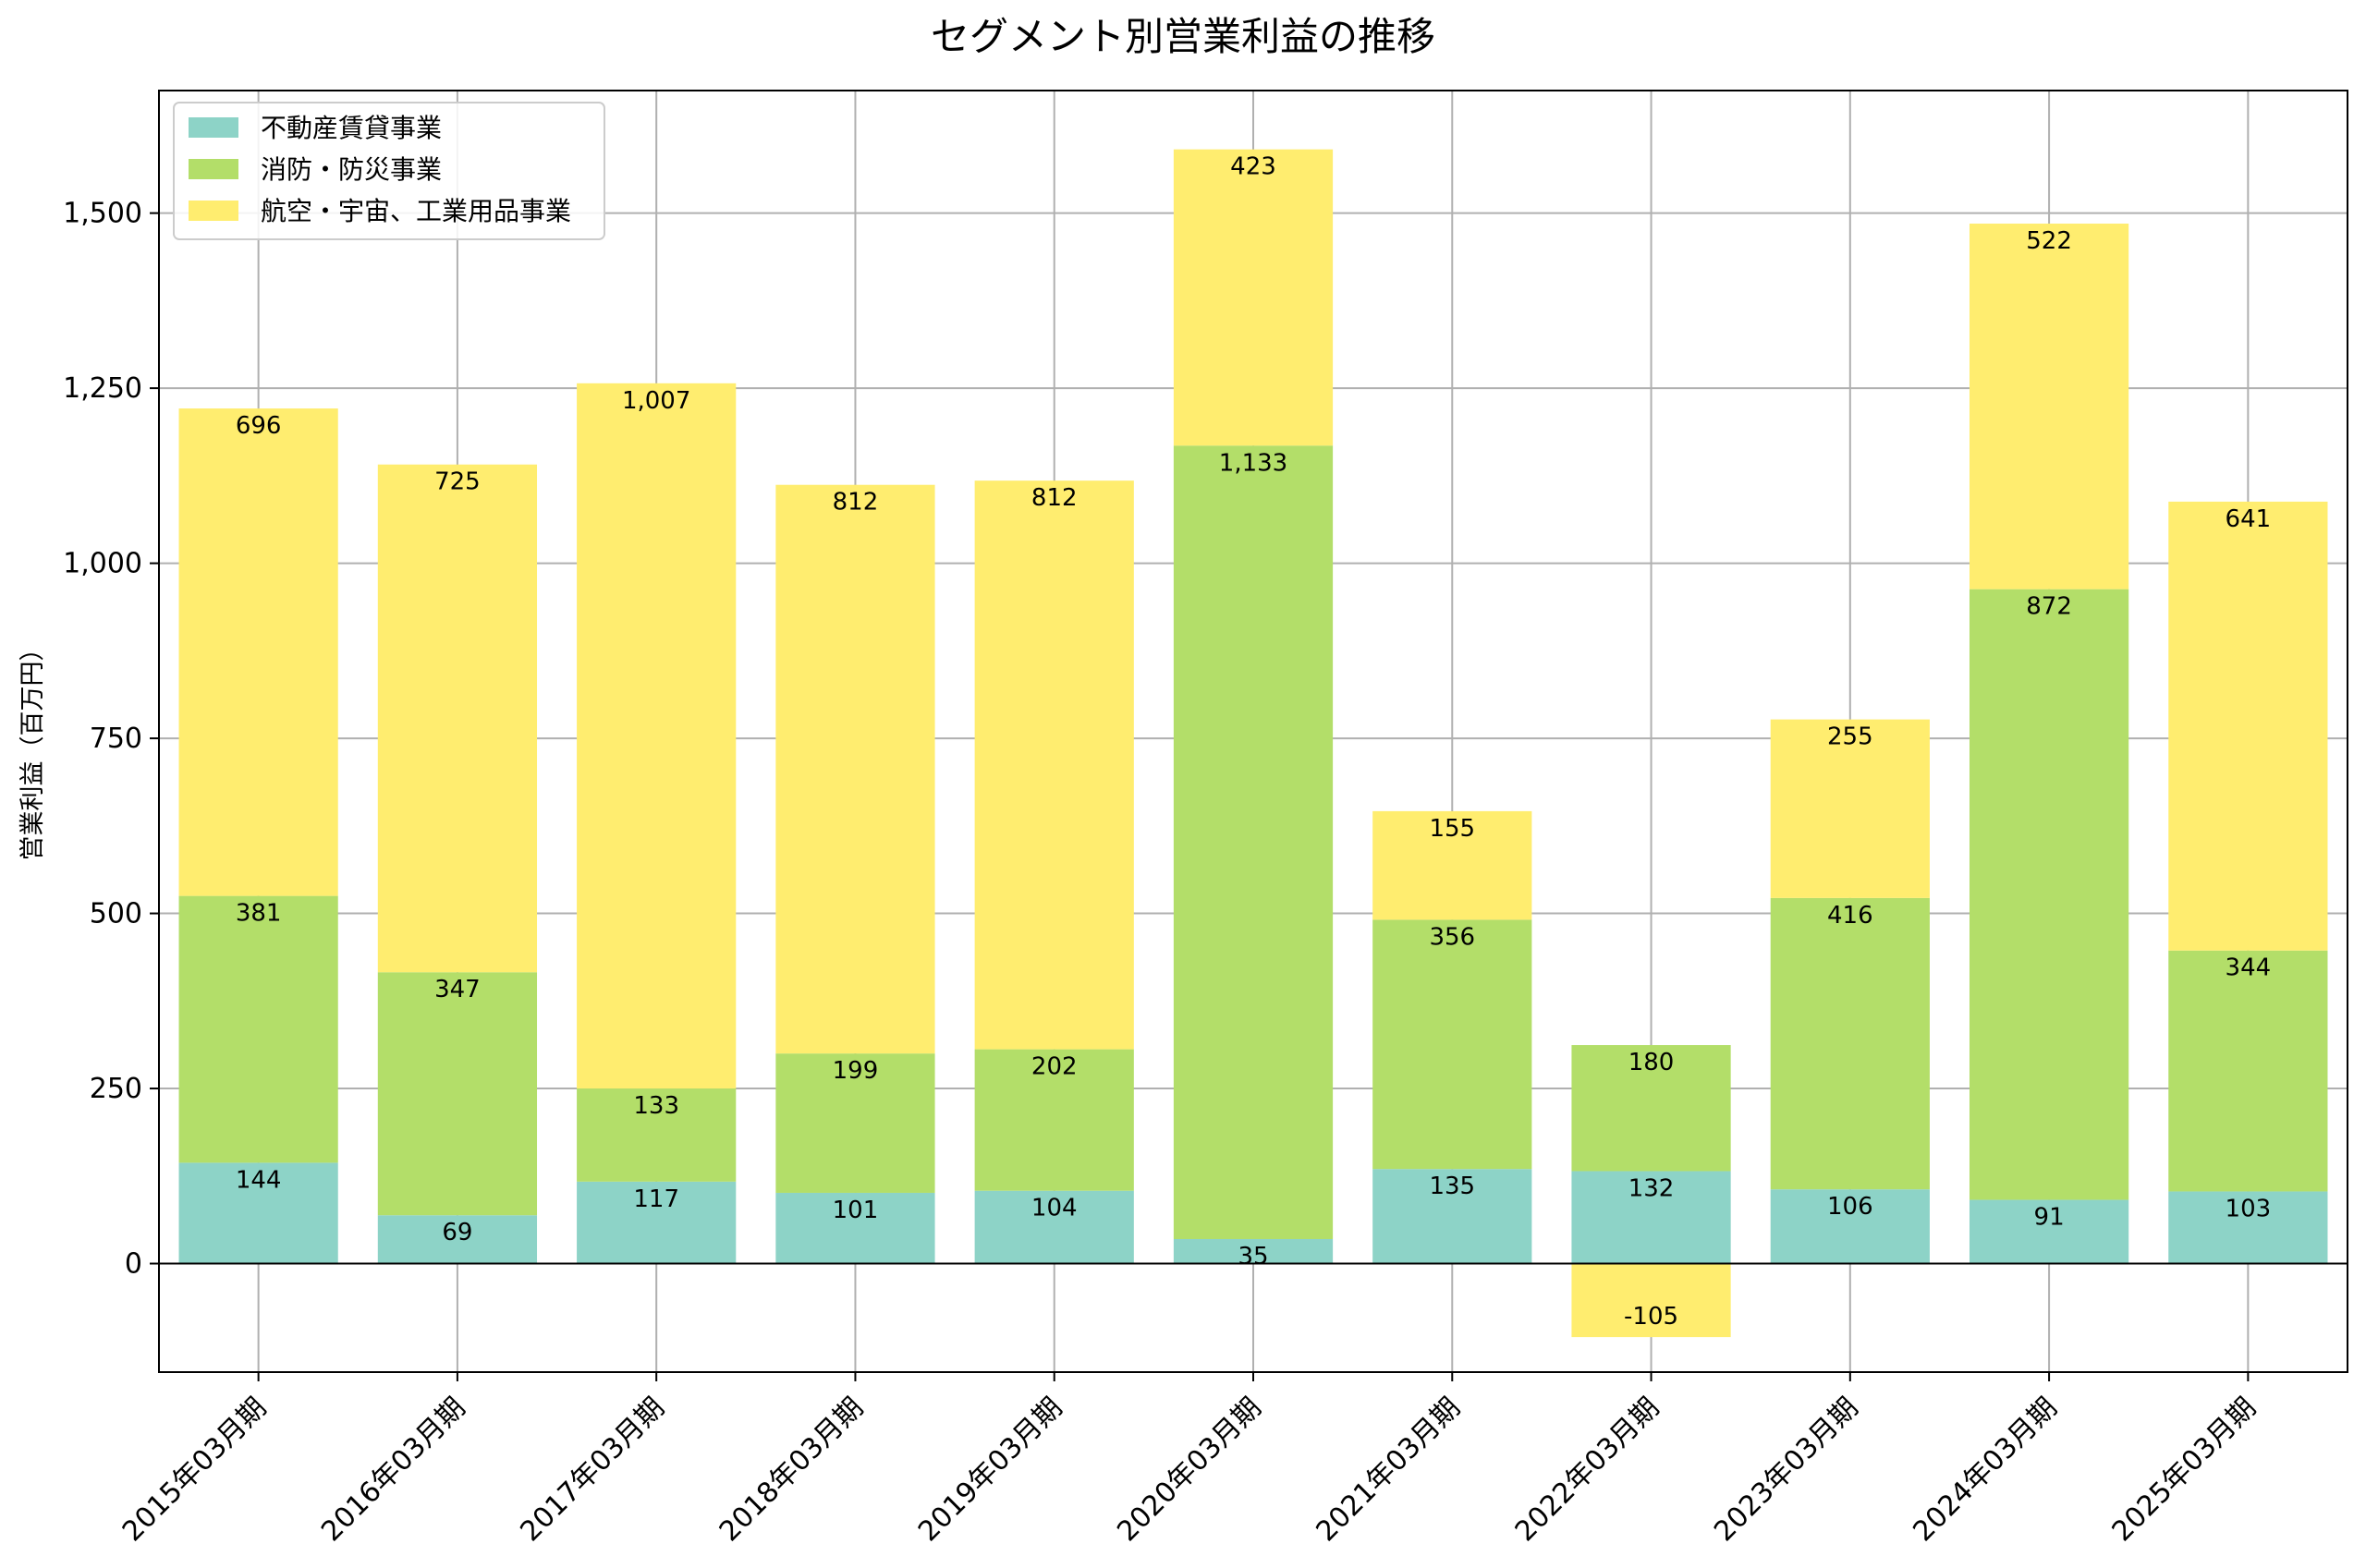 This screenshot has height=1568, width=2366. Describe the element at coordinates (102, 388) in the screenshot. I see `y-tick-label: 1,250` at that location.